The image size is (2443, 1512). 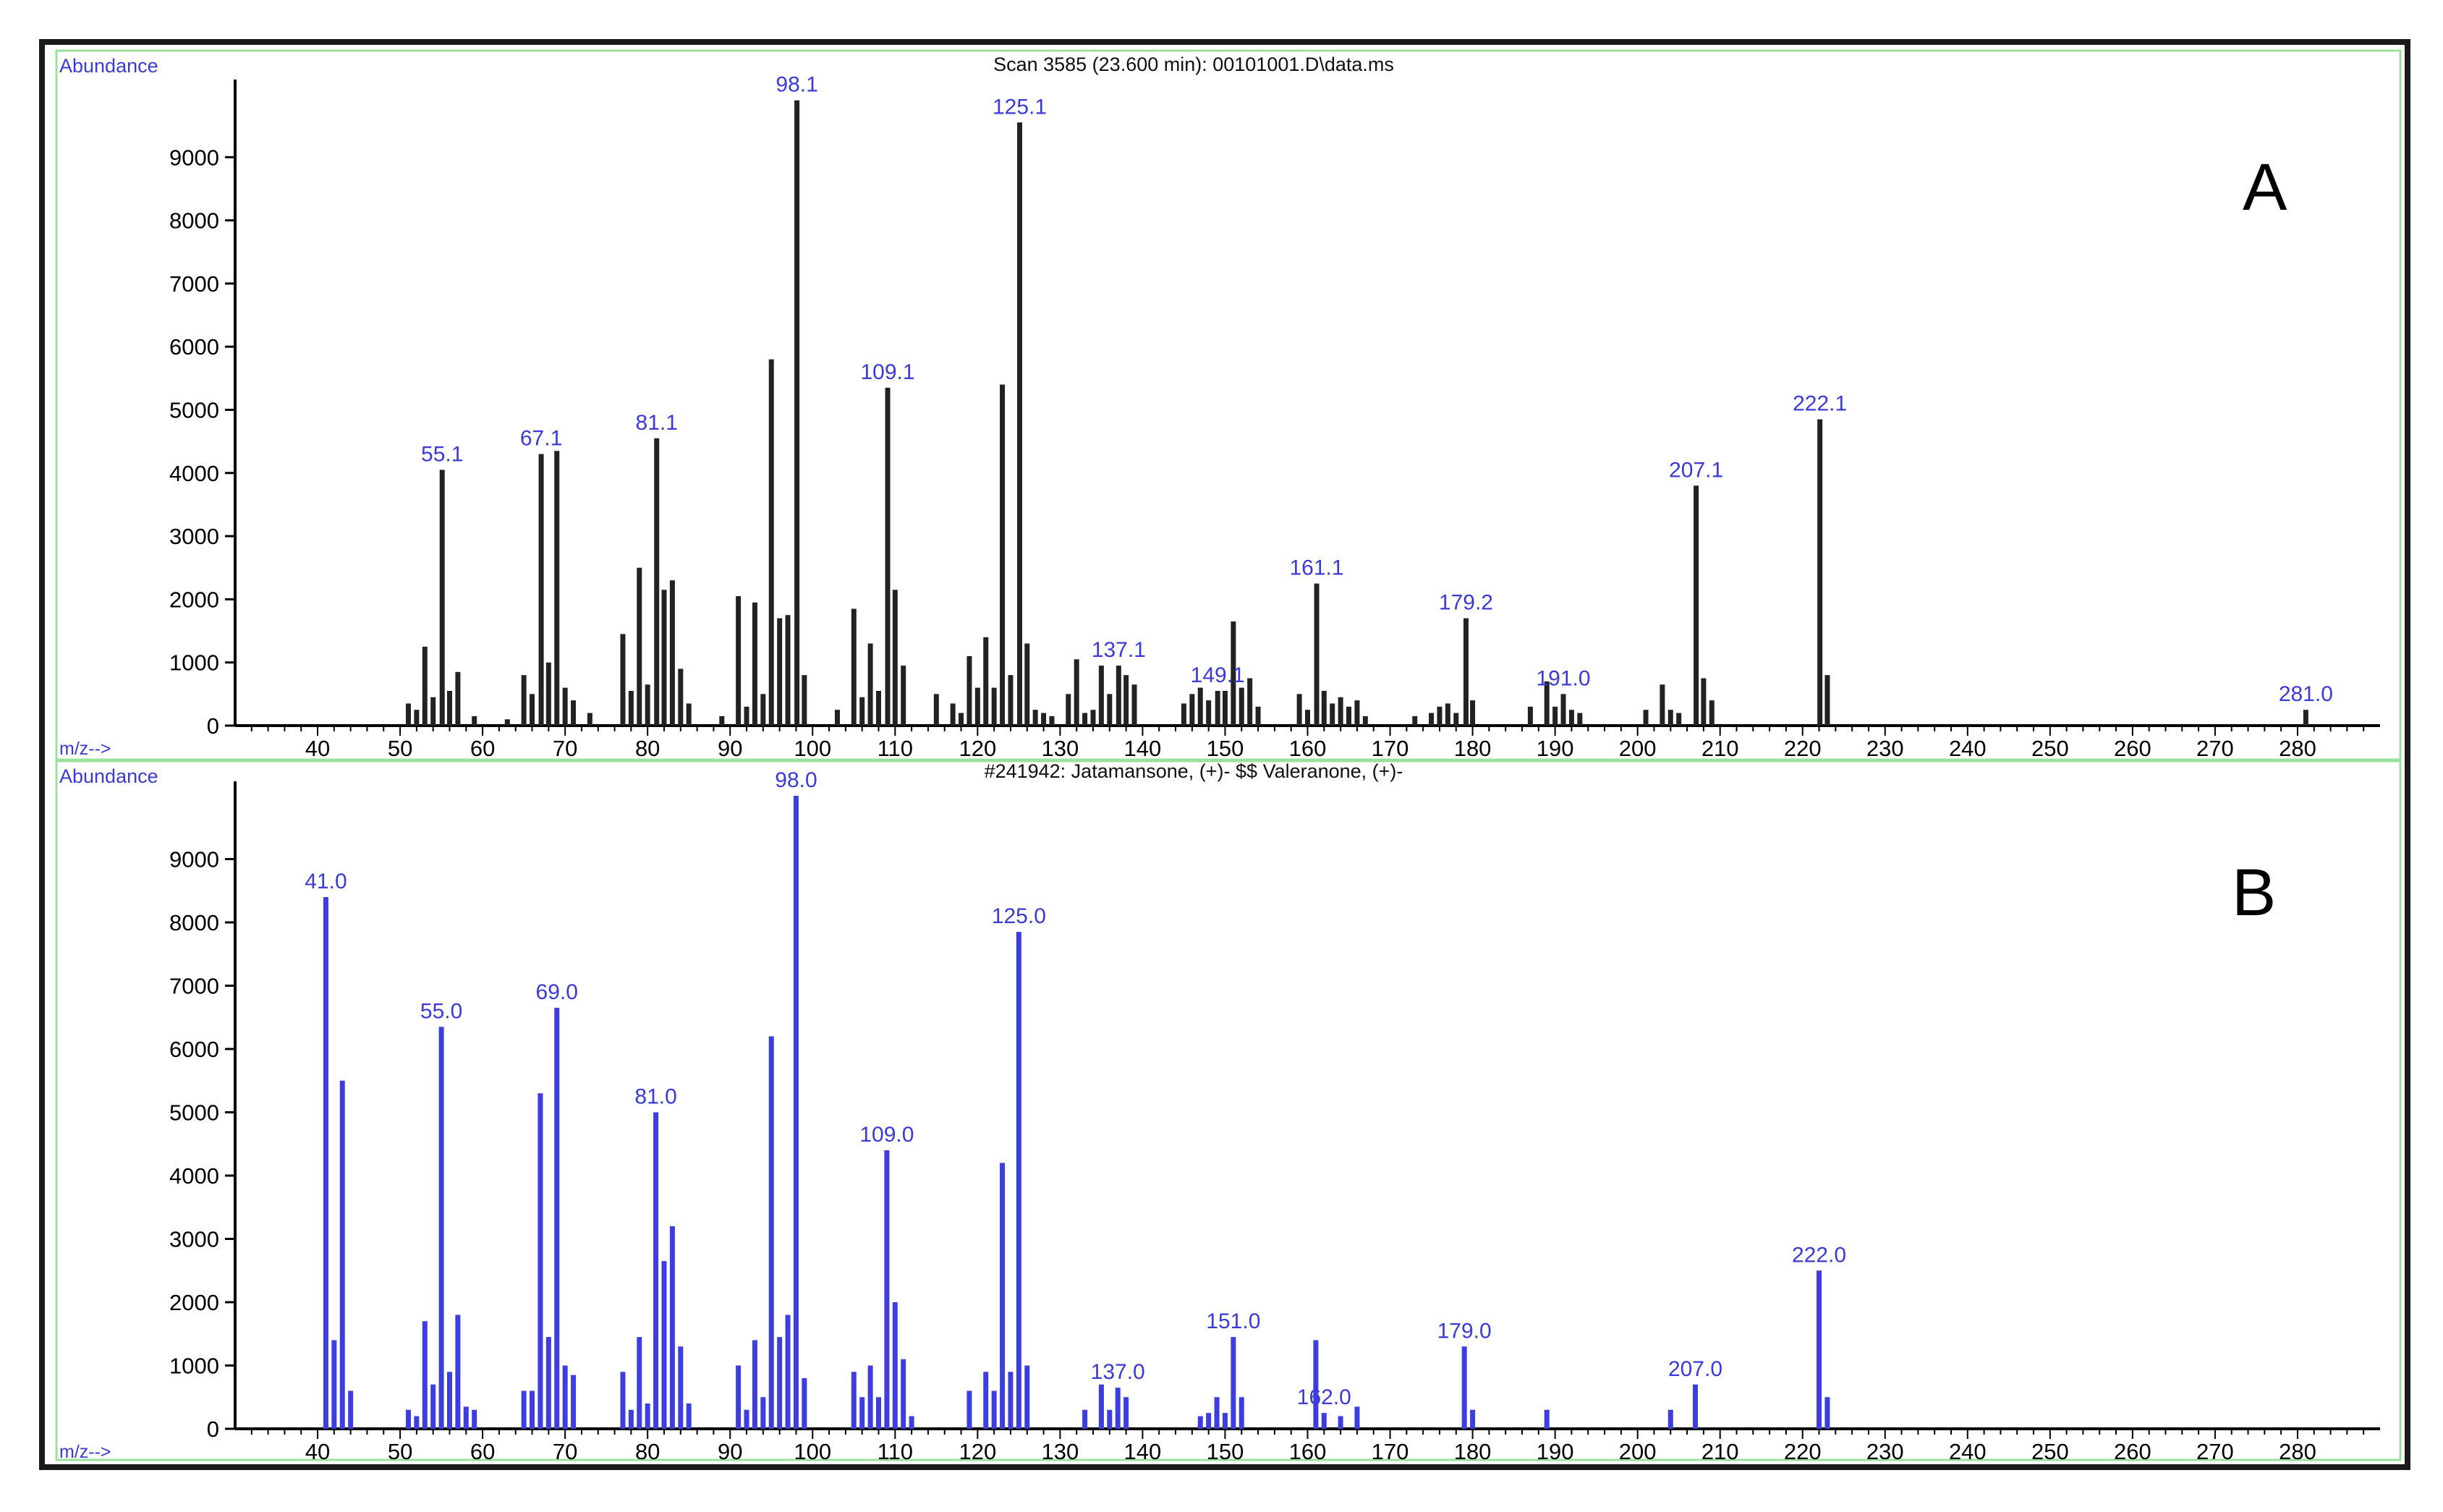 I want to click on x-tick-label: 80, so click(x=647, y=749).